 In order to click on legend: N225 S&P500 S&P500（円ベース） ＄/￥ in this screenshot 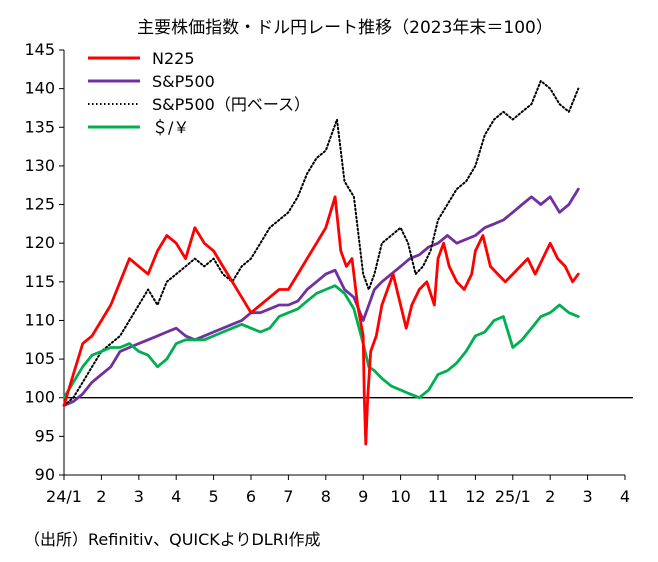, I will do `click(199, 93)`.